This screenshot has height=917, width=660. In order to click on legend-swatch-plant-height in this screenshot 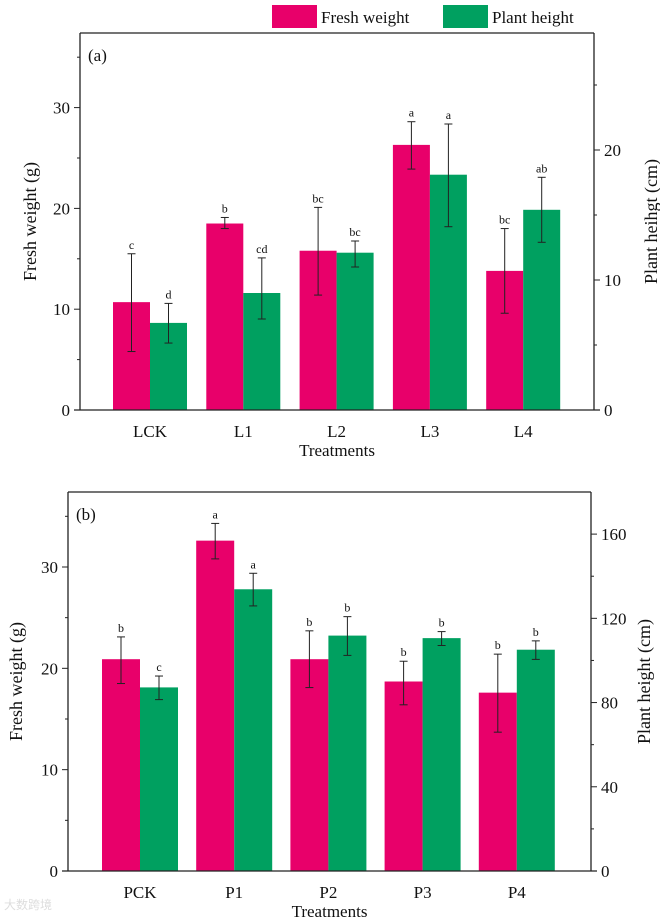, I will do `click(465, 16)`.